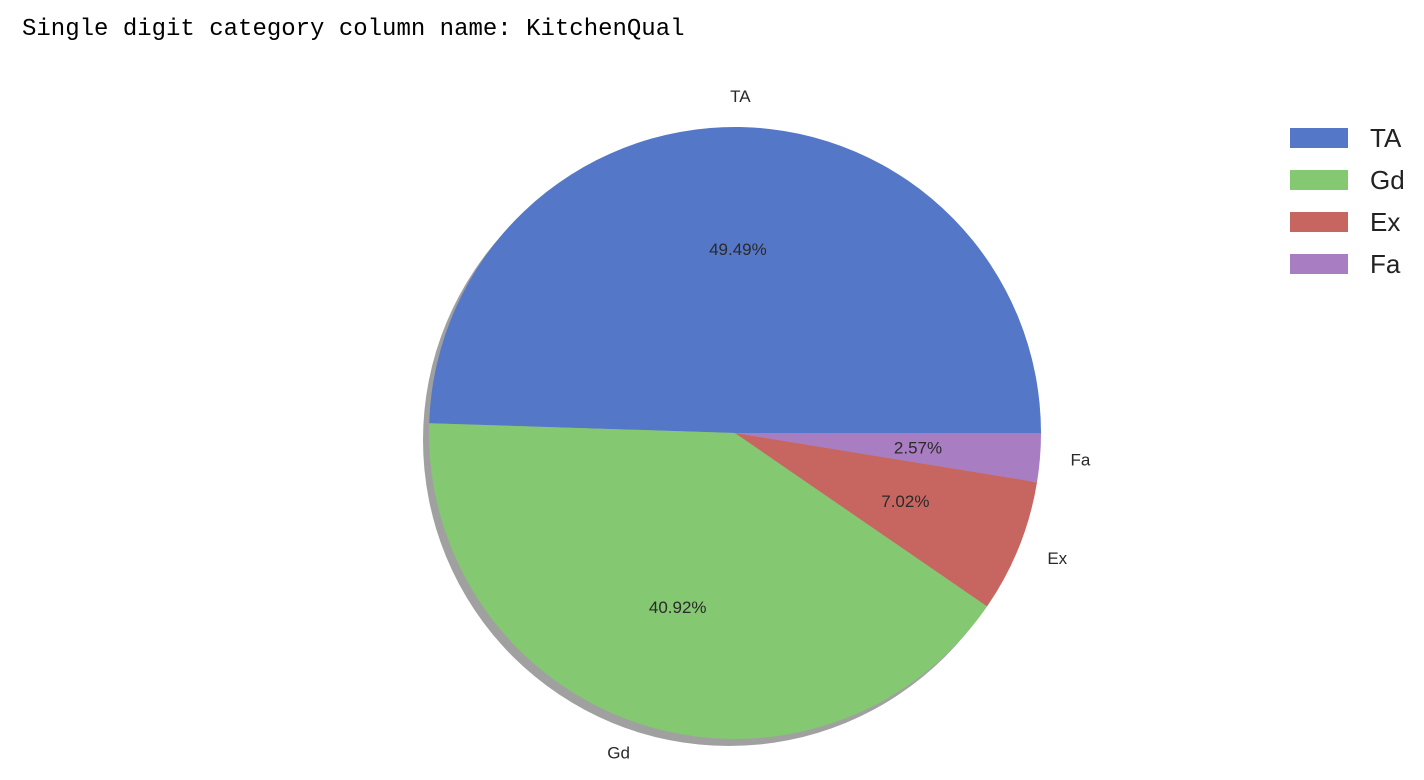  I want to click on pie-percent-label-ta: 49.49%, so click(738, 249).